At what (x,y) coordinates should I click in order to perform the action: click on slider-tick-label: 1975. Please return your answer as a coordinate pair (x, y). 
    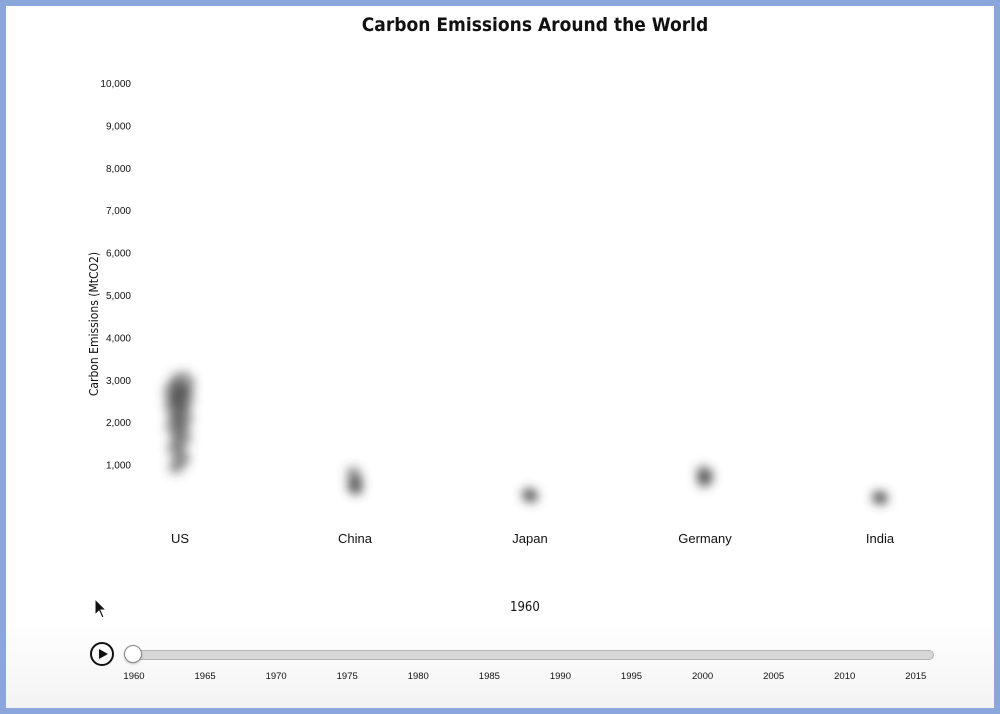
    Looking at the image, I should click on (347, 676).